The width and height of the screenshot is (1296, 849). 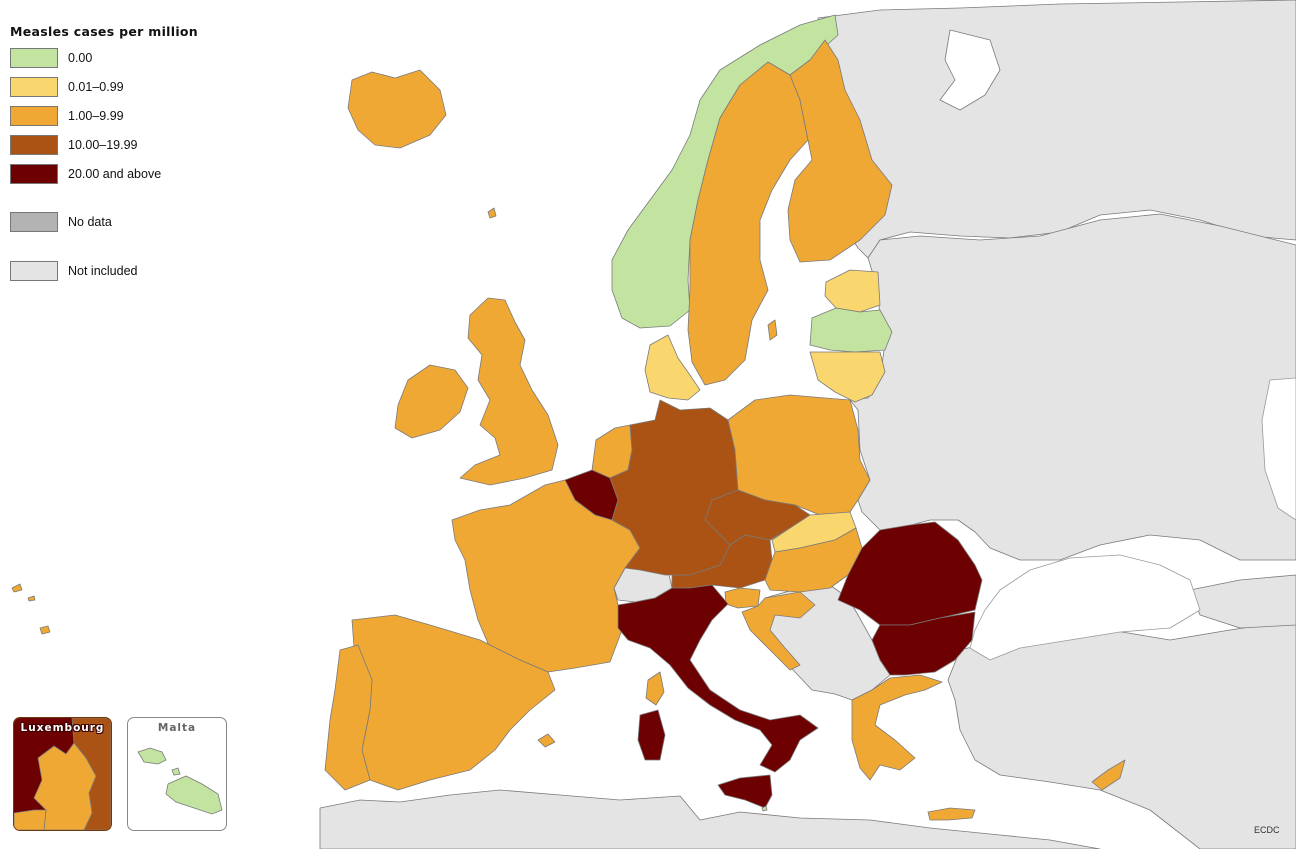 I want to click on region-estonia, so click(x=852, y=291).